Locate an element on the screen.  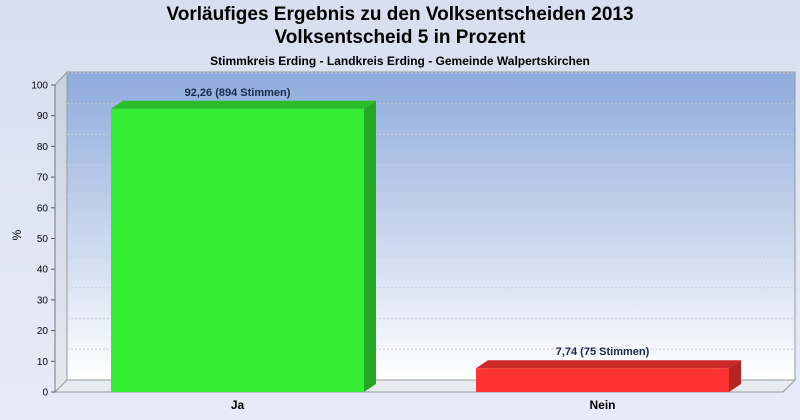
y-tick-label: 50 is located at coordinates (43, 239).